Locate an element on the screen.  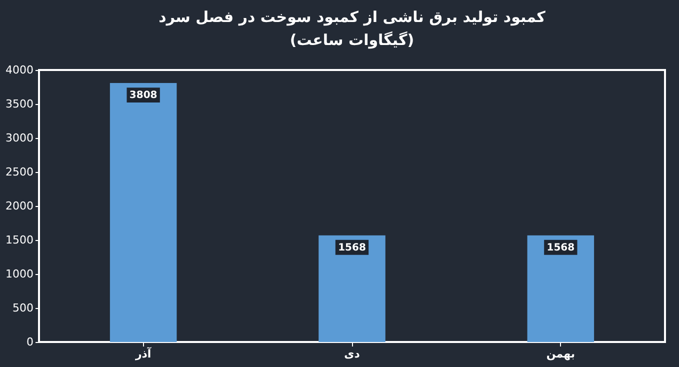
y-tick-label: 500 is located at coordinates (23, 308).